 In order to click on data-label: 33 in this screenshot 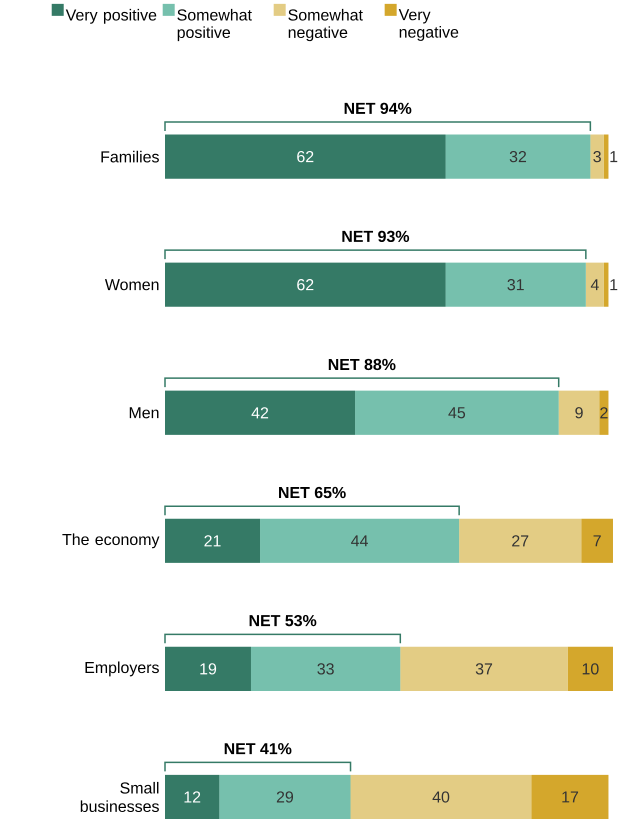, I will do `click(325, 669)`.